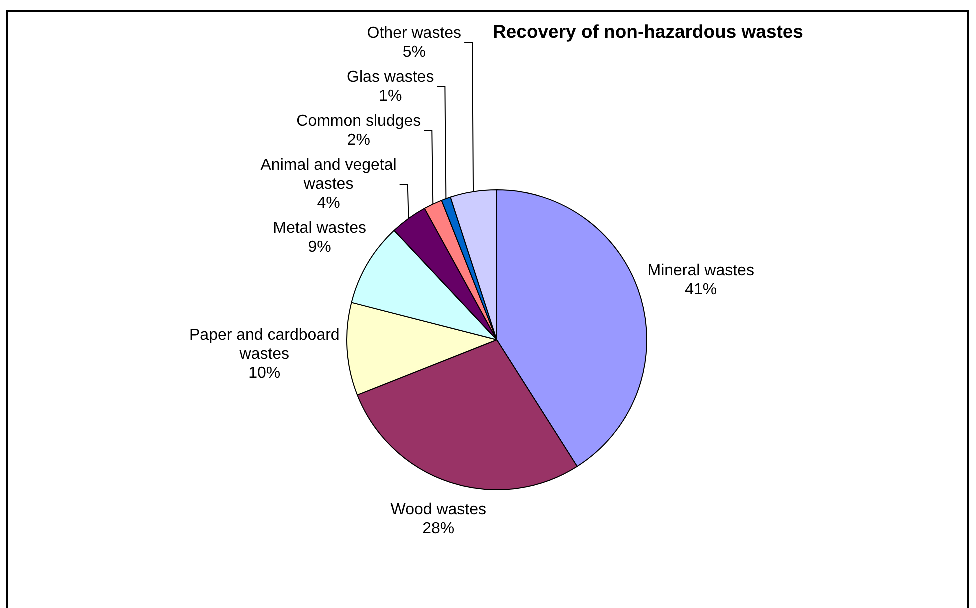 The width and height of the screenshot is (976, 608). I want to click on data-label: 5%, so click(414, 52).